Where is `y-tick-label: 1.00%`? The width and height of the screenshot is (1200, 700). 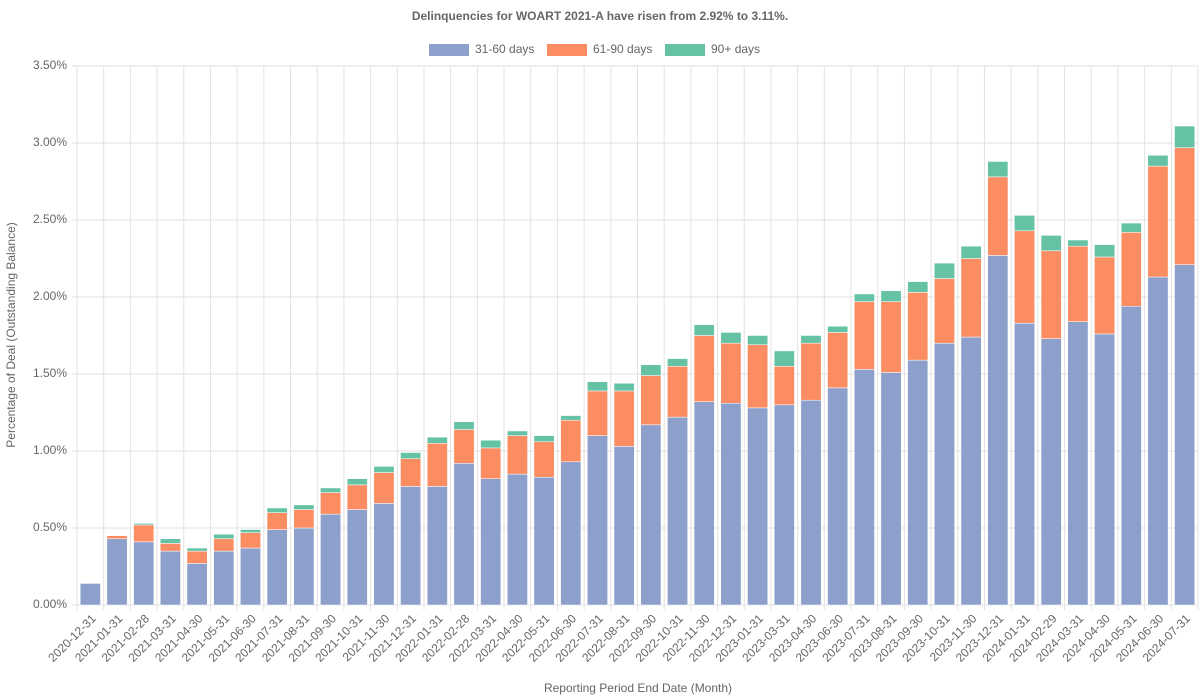
y-tick-label: 1.00% is located at coordinates (50, 450).